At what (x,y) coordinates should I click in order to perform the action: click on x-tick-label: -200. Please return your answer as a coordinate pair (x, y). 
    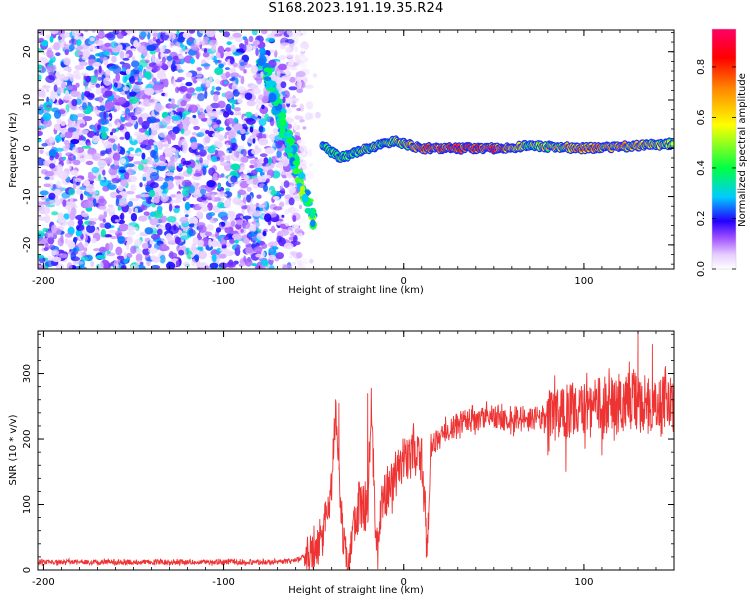
    Looking at the image, I should click on (43, 582).